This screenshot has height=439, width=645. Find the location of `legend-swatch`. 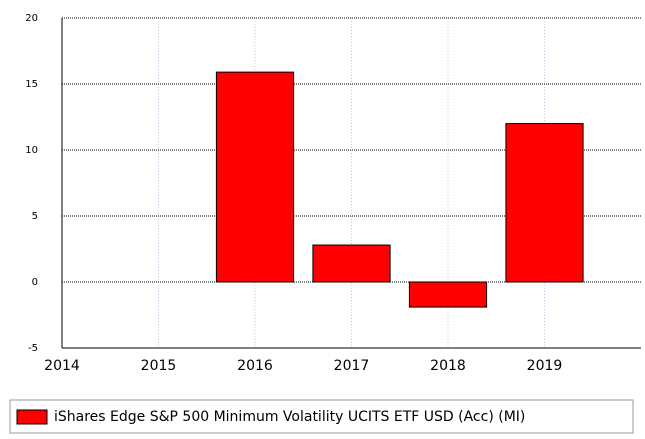

legend-swatch is located at coordinates (32, 417).